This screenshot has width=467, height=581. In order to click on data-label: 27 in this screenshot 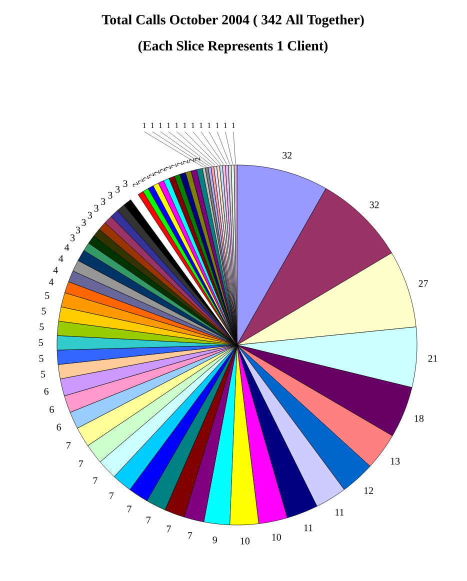, I will do `click(423, 283)`.